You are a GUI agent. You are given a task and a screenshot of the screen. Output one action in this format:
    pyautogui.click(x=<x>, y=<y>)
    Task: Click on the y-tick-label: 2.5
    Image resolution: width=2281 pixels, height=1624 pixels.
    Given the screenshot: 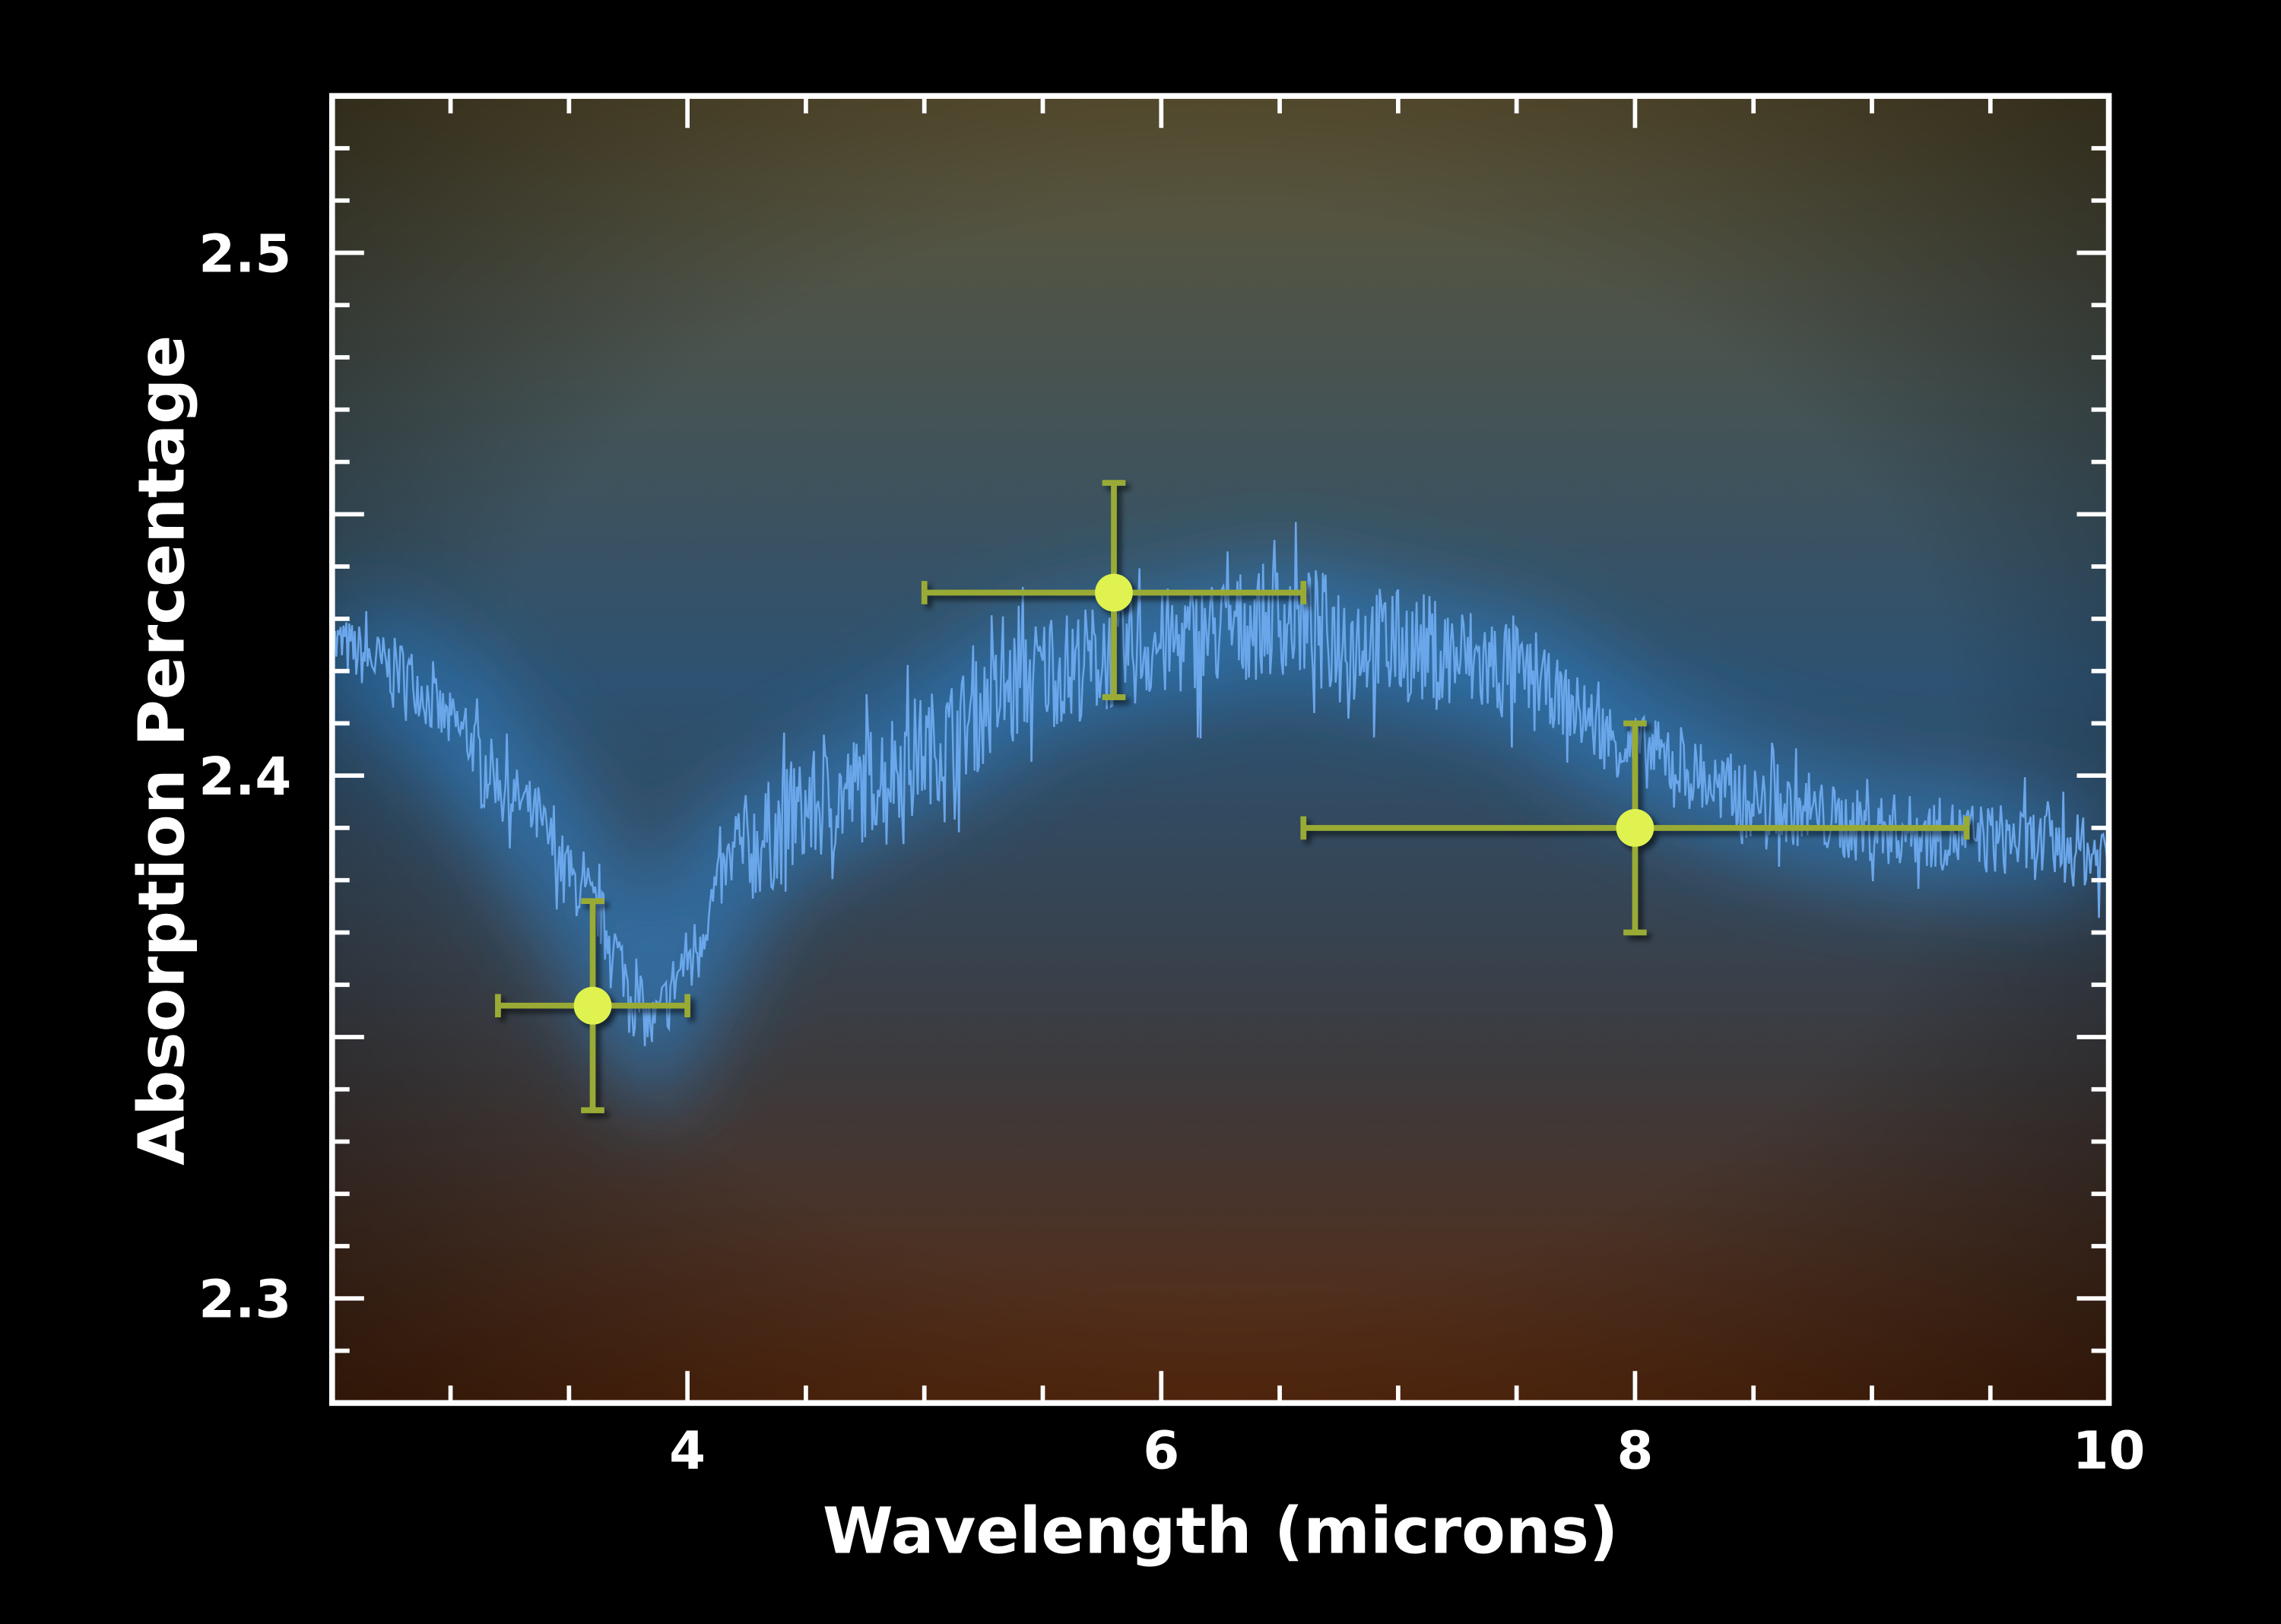 What is the action you would take?
    pyautogui.click(x=244, y=254)
    